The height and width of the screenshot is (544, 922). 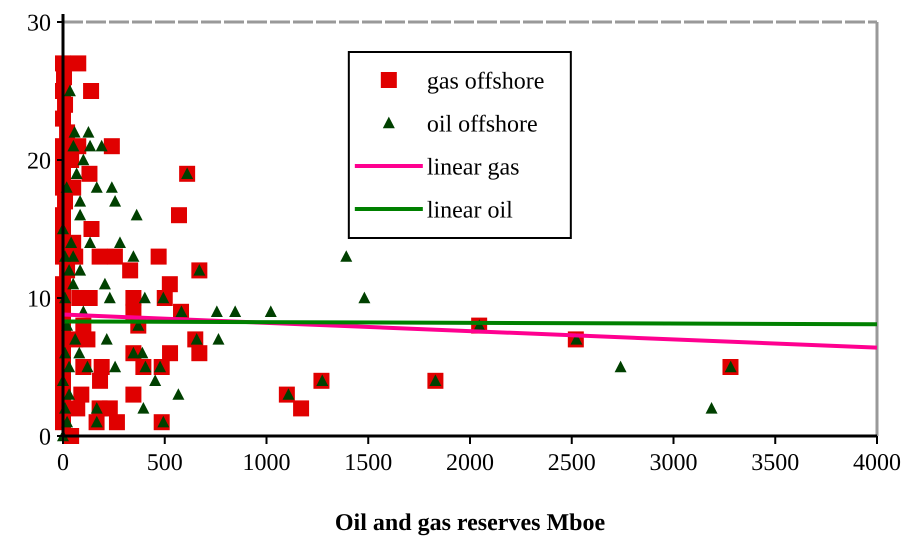 I want to click on y-tick-label: 30, so click(x=39, y=23).